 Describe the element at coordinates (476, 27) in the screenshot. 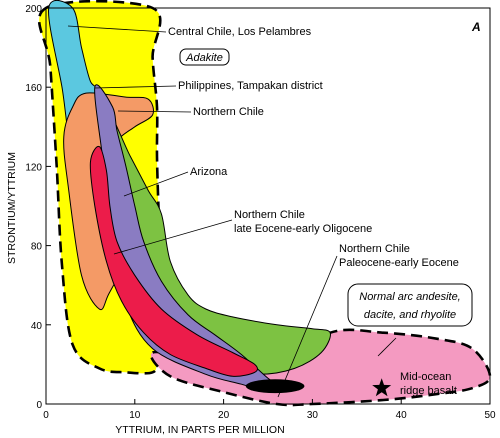

I see `panel-label: A` at that location.